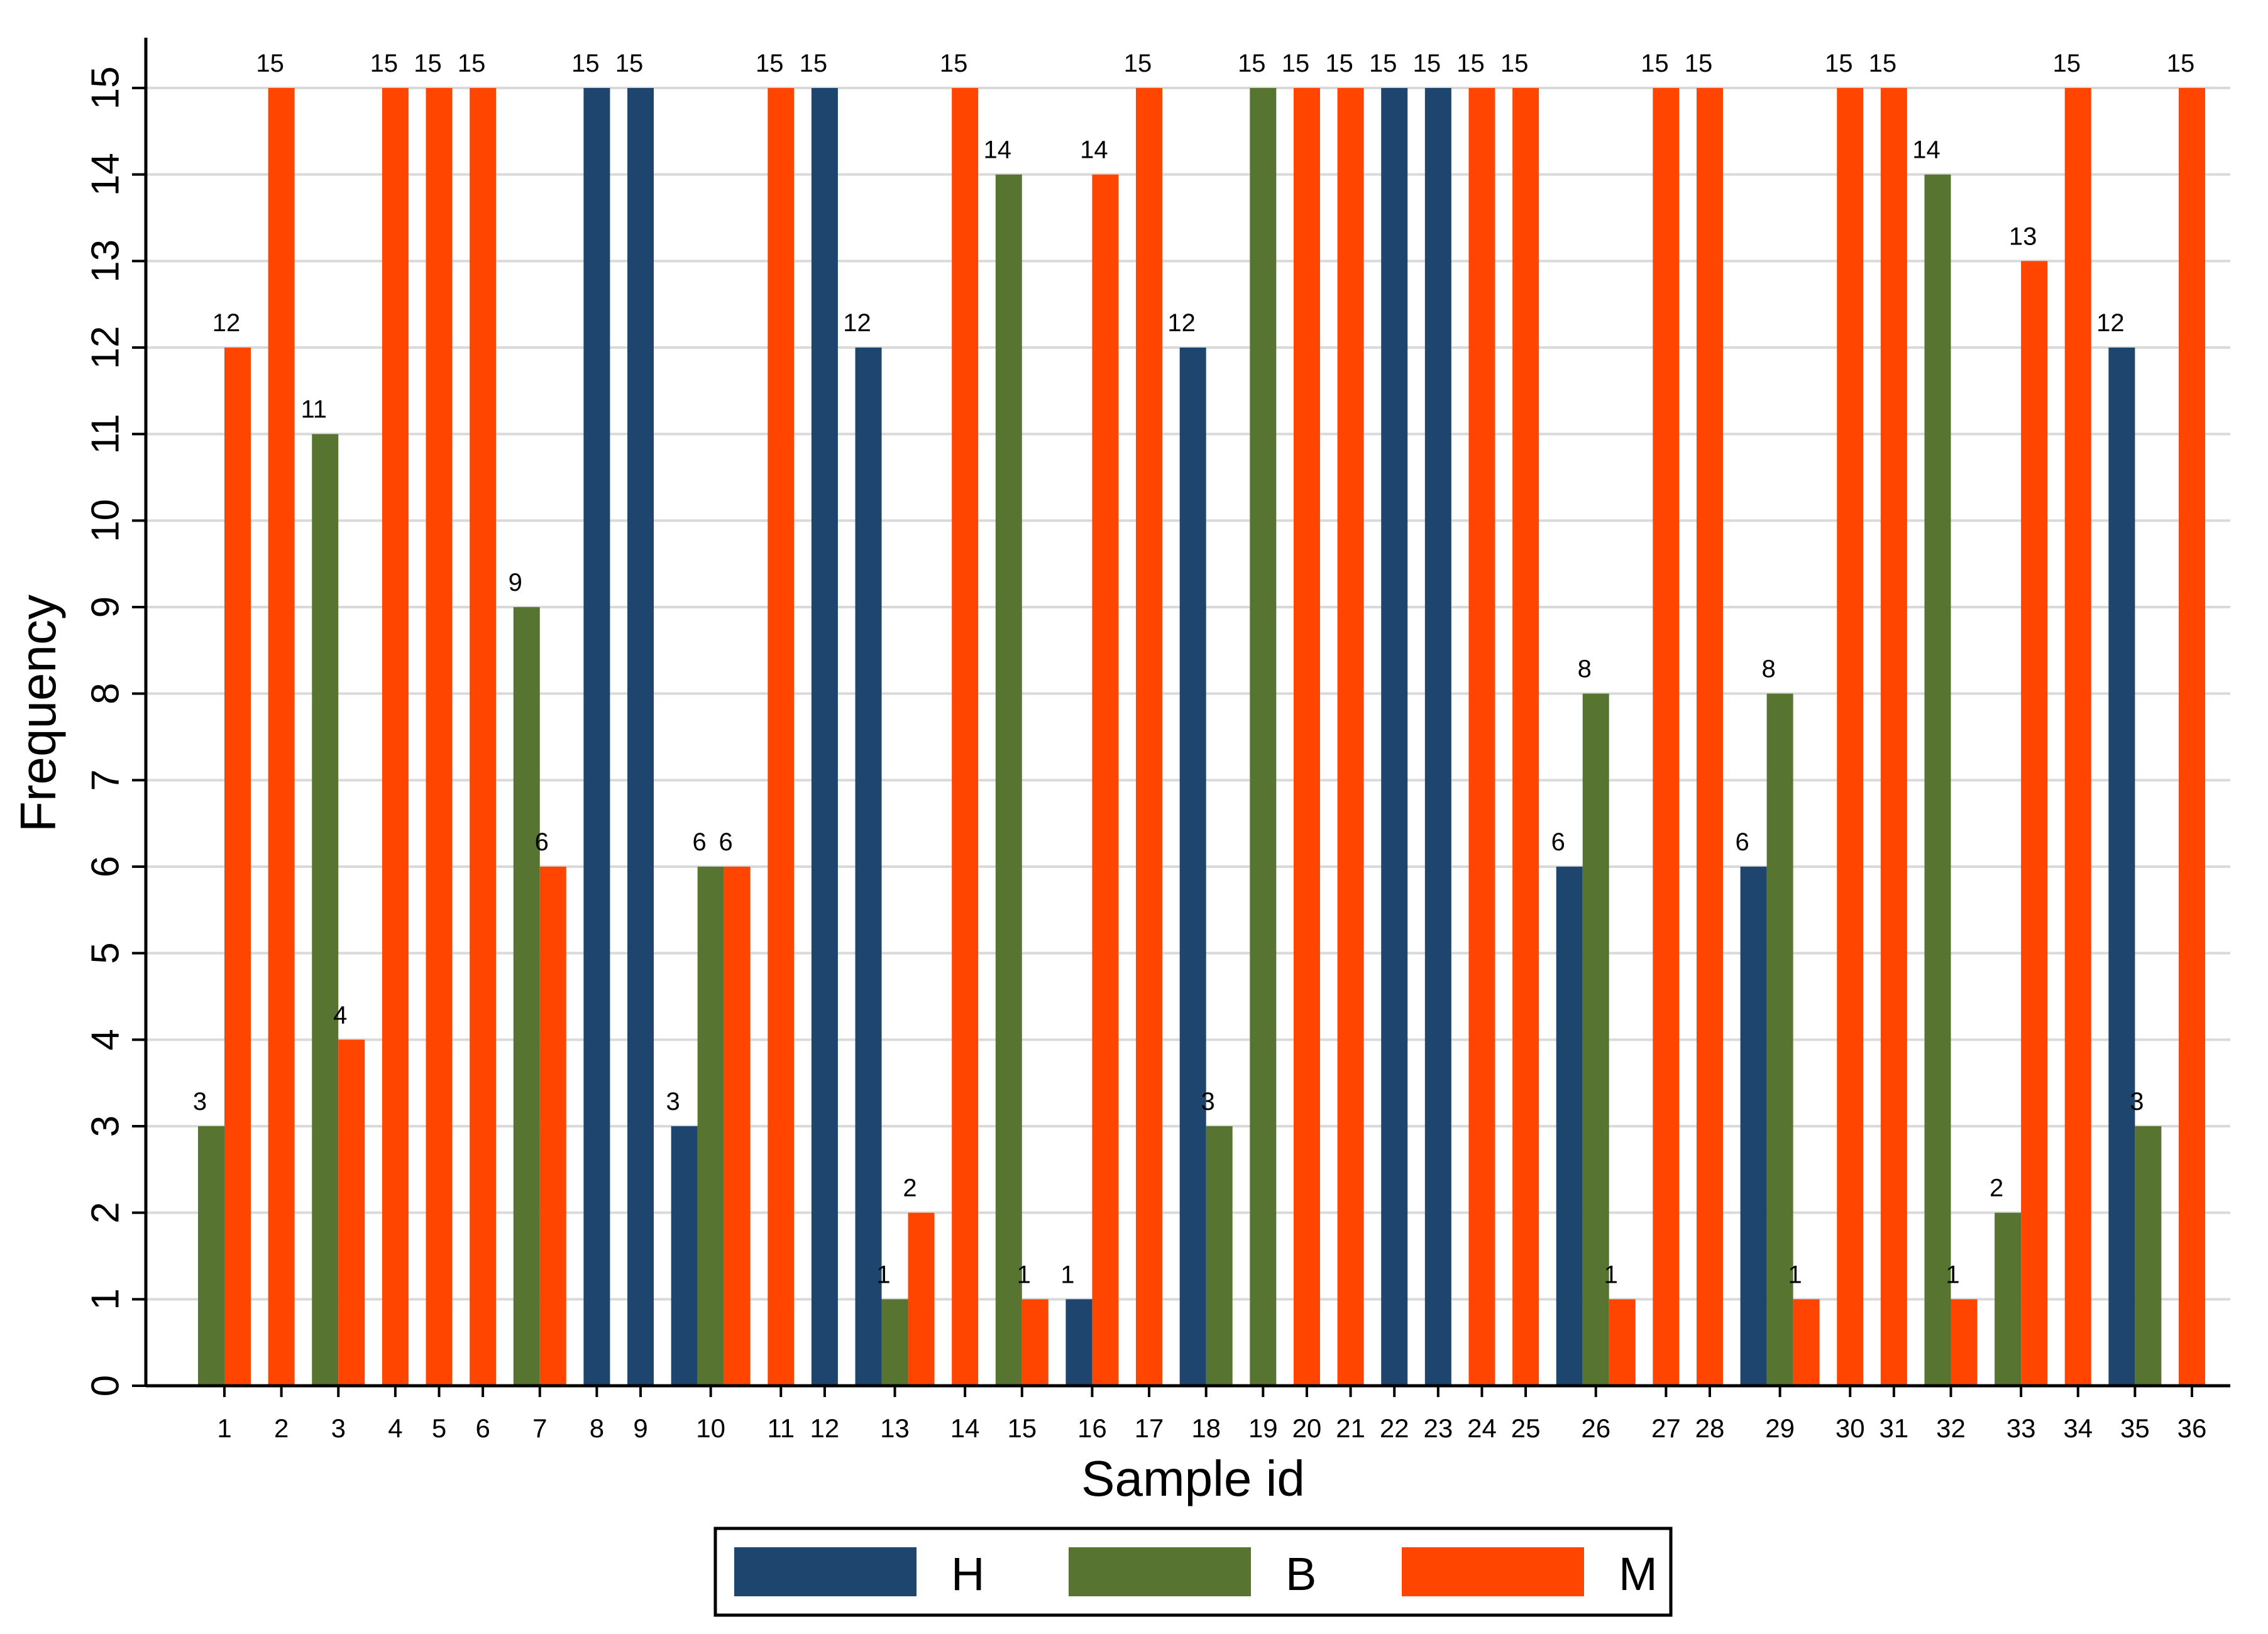  I want to click on x-tick-label: 25, so click(1526, 1428).